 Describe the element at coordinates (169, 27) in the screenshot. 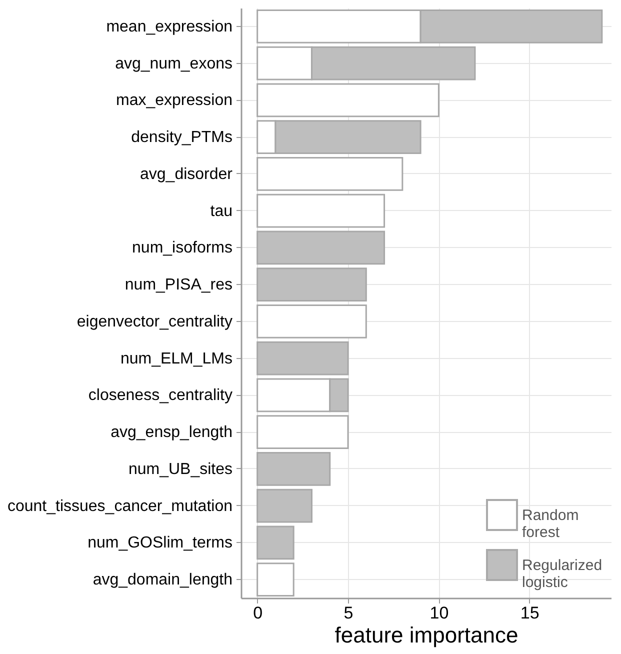

I see `y-tick-label: mean_expression` at that location.